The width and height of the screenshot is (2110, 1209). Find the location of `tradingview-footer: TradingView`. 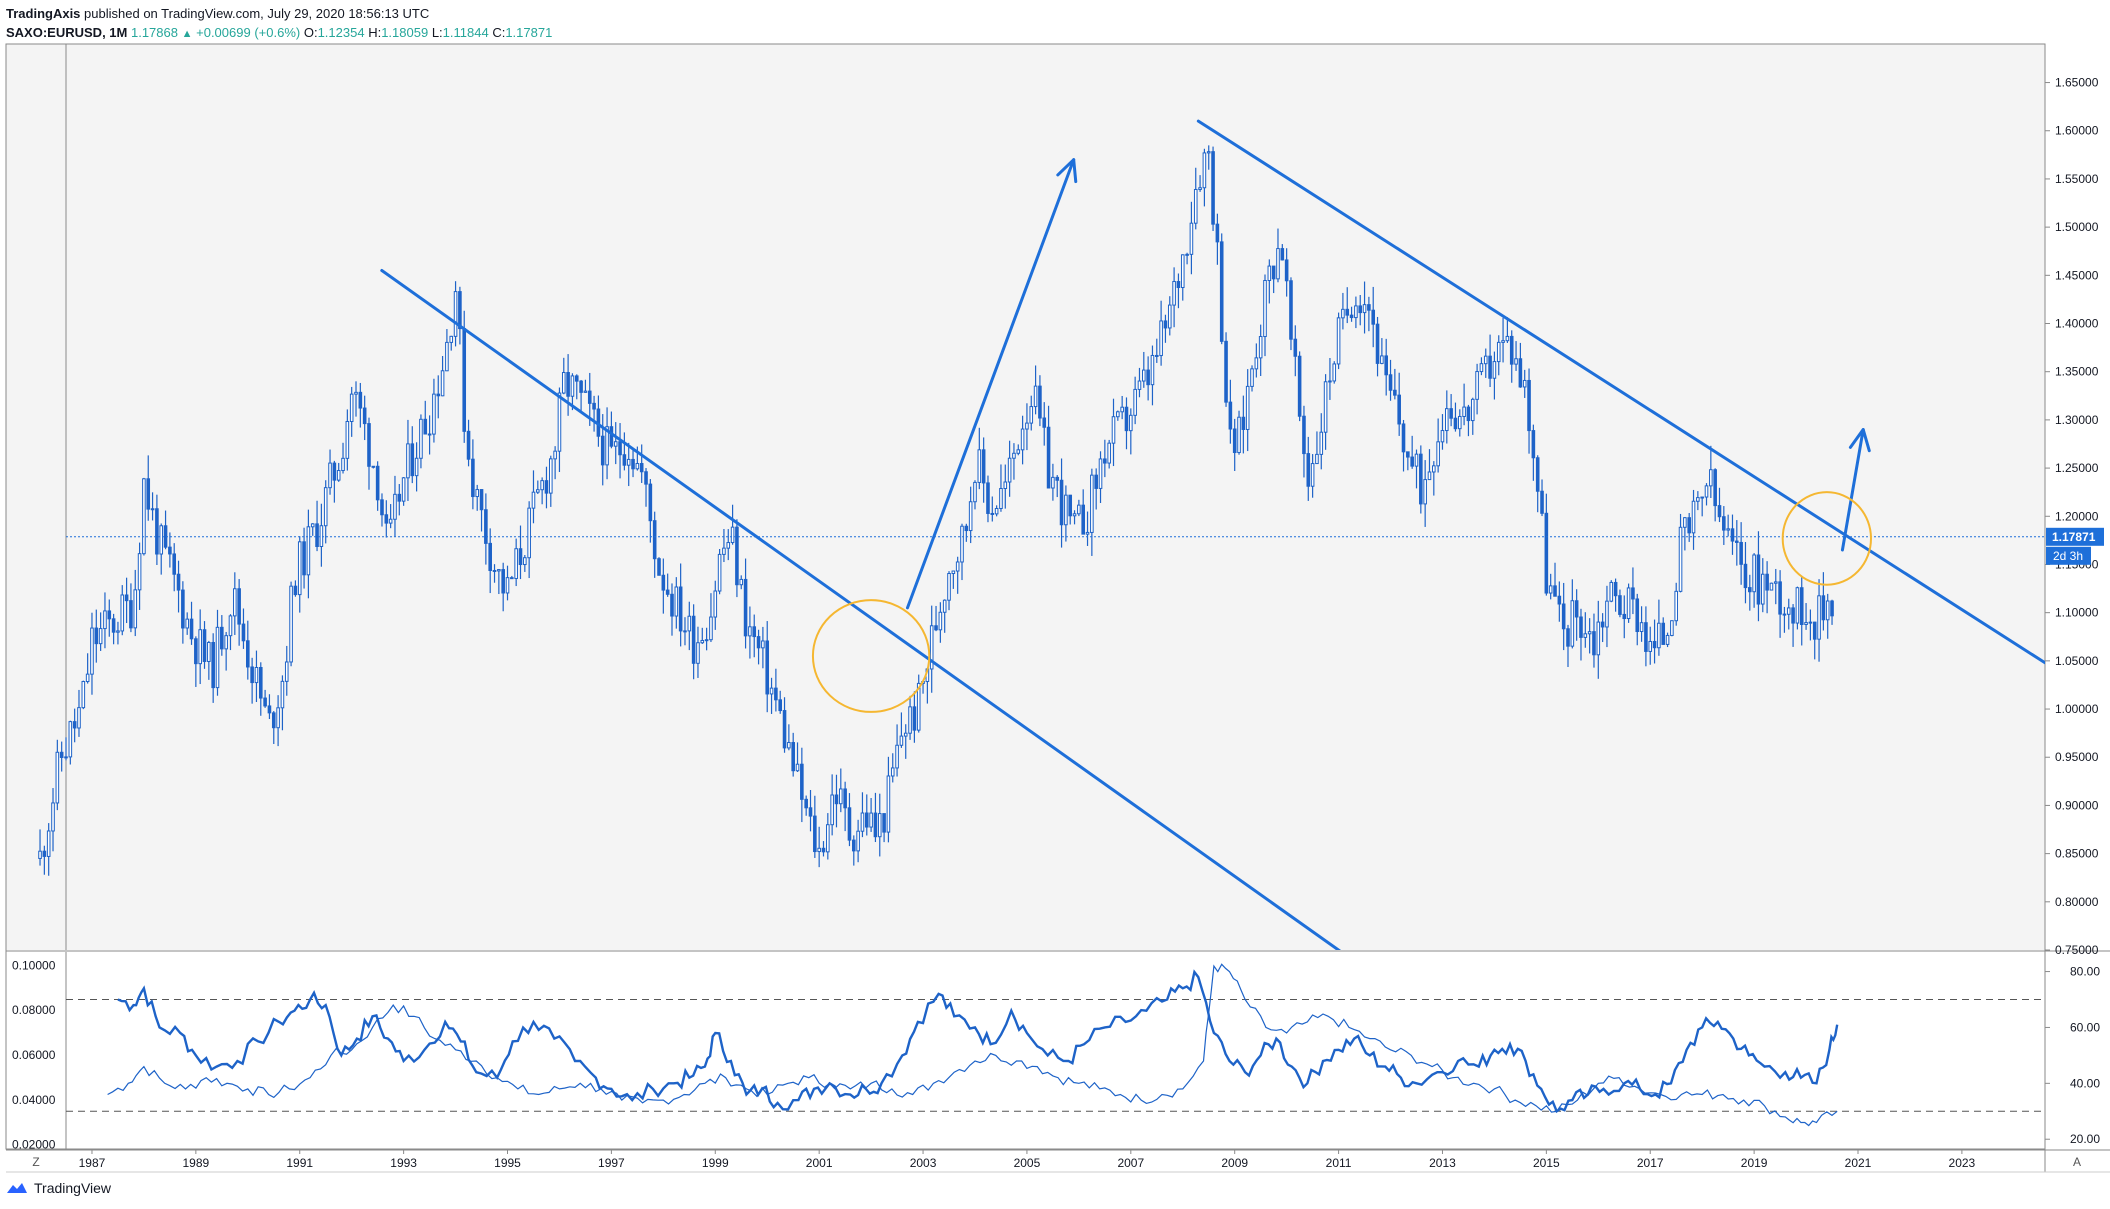

tradingview-footer: TradingView is located at coordinates (58, 1188).